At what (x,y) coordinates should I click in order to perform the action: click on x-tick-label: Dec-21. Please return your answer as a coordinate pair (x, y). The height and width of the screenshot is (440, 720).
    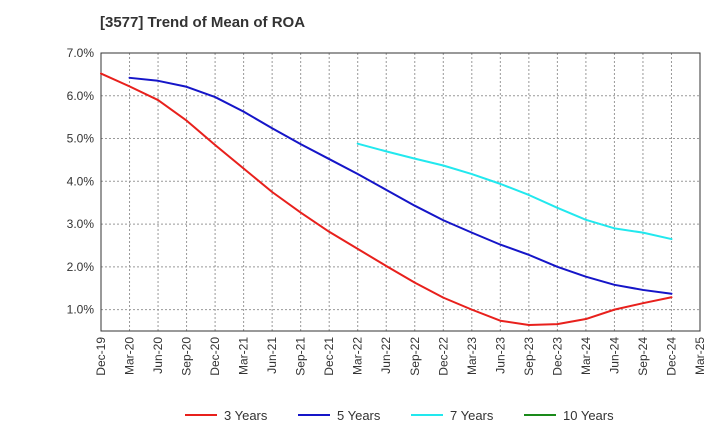
    Looking at the image, I should click on (329, 356).